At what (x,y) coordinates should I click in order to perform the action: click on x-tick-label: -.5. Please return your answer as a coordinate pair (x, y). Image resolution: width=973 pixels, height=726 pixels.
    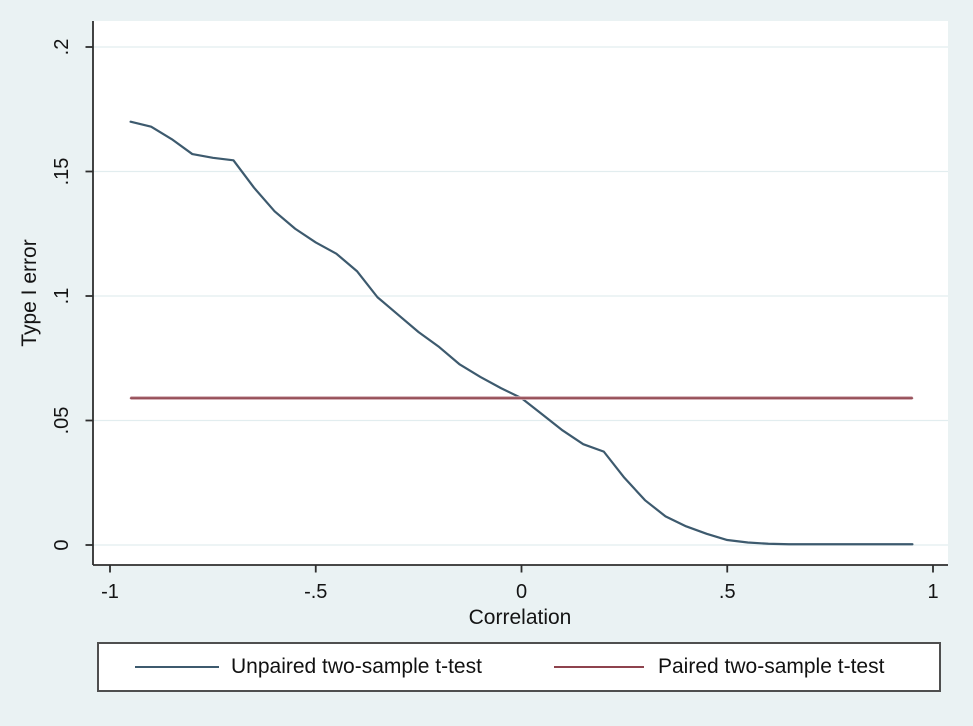
    Looking at the image, I should click on (315, 592).